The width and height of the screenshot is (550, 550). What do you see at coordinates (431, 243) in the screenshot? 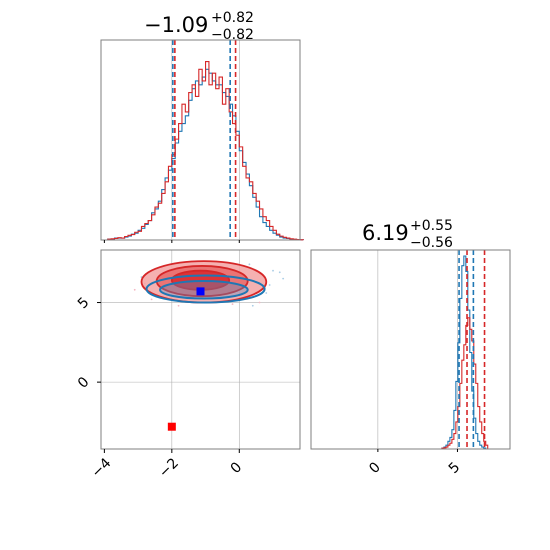
I see `panel3-title-lower: −0.56` at bounding box center [431, 243].